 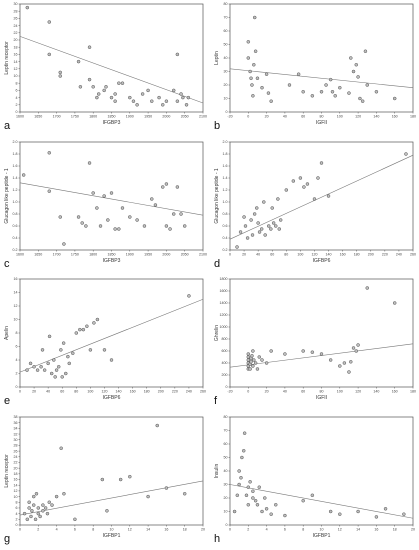 What do you see at coordinates (112, 254) in the screenshot?
I see `x-tick-label: 1850` at bounding box center [112, 254].